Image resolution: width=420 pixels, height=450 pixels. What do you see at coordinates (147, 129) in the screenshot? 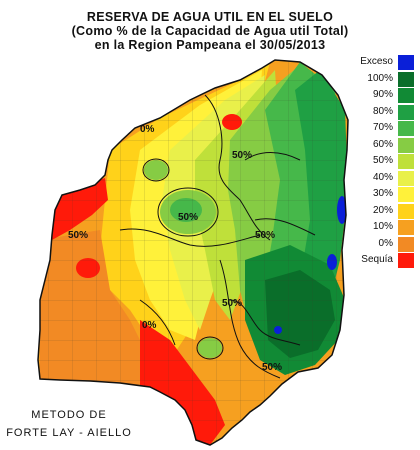
I see `contour-label-1: 0%` at bounding box center [147, 129].